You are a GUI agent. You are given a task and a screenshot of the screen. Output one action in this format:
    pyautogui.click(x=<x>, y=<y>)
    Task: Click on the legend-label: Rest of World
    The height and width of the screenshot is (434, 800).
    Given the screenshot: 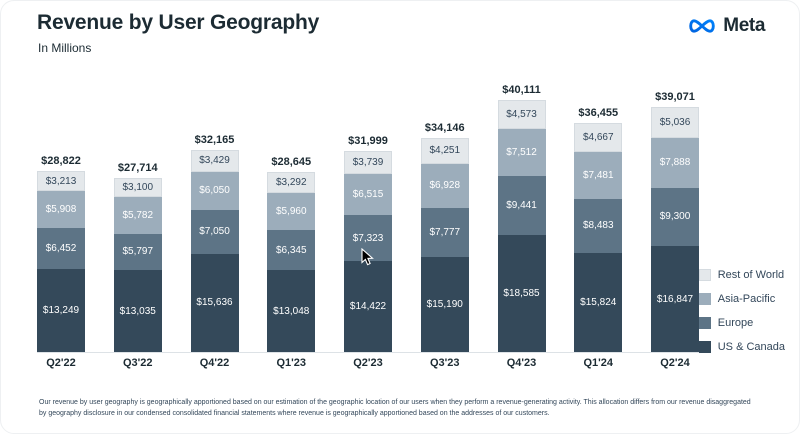 What is the action you would take?
    pyautogui.click(x=751, y=275)
    